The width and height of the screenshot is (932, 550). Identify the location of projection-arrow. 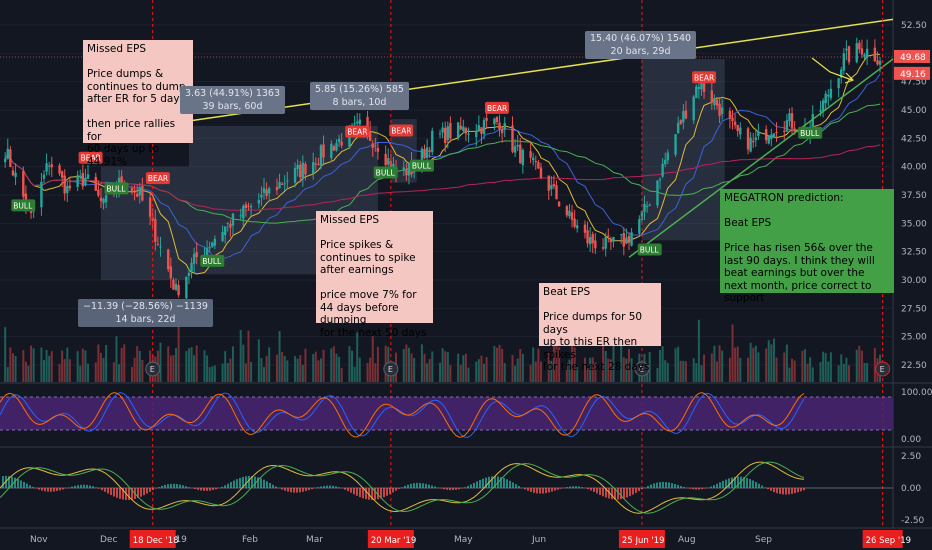
(832, 69).